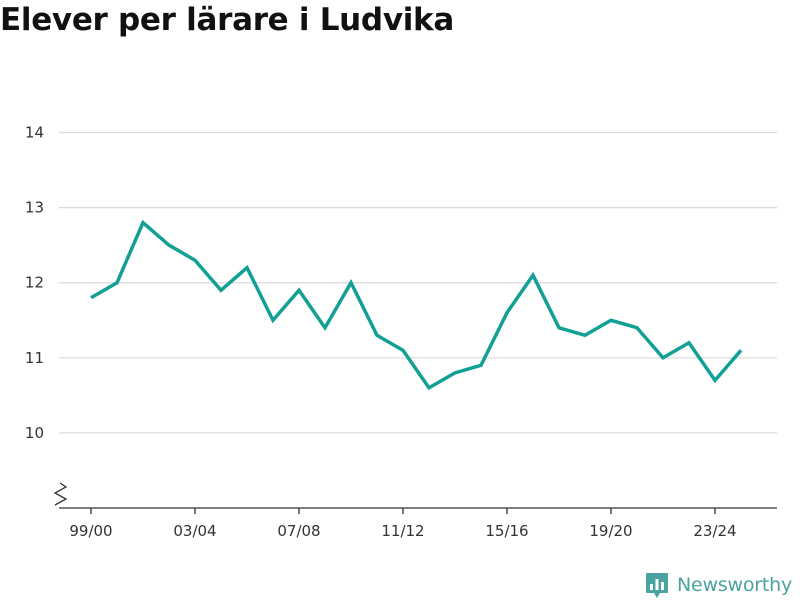  I want to click on x-tick-label: 11/12, so click(402, 531).